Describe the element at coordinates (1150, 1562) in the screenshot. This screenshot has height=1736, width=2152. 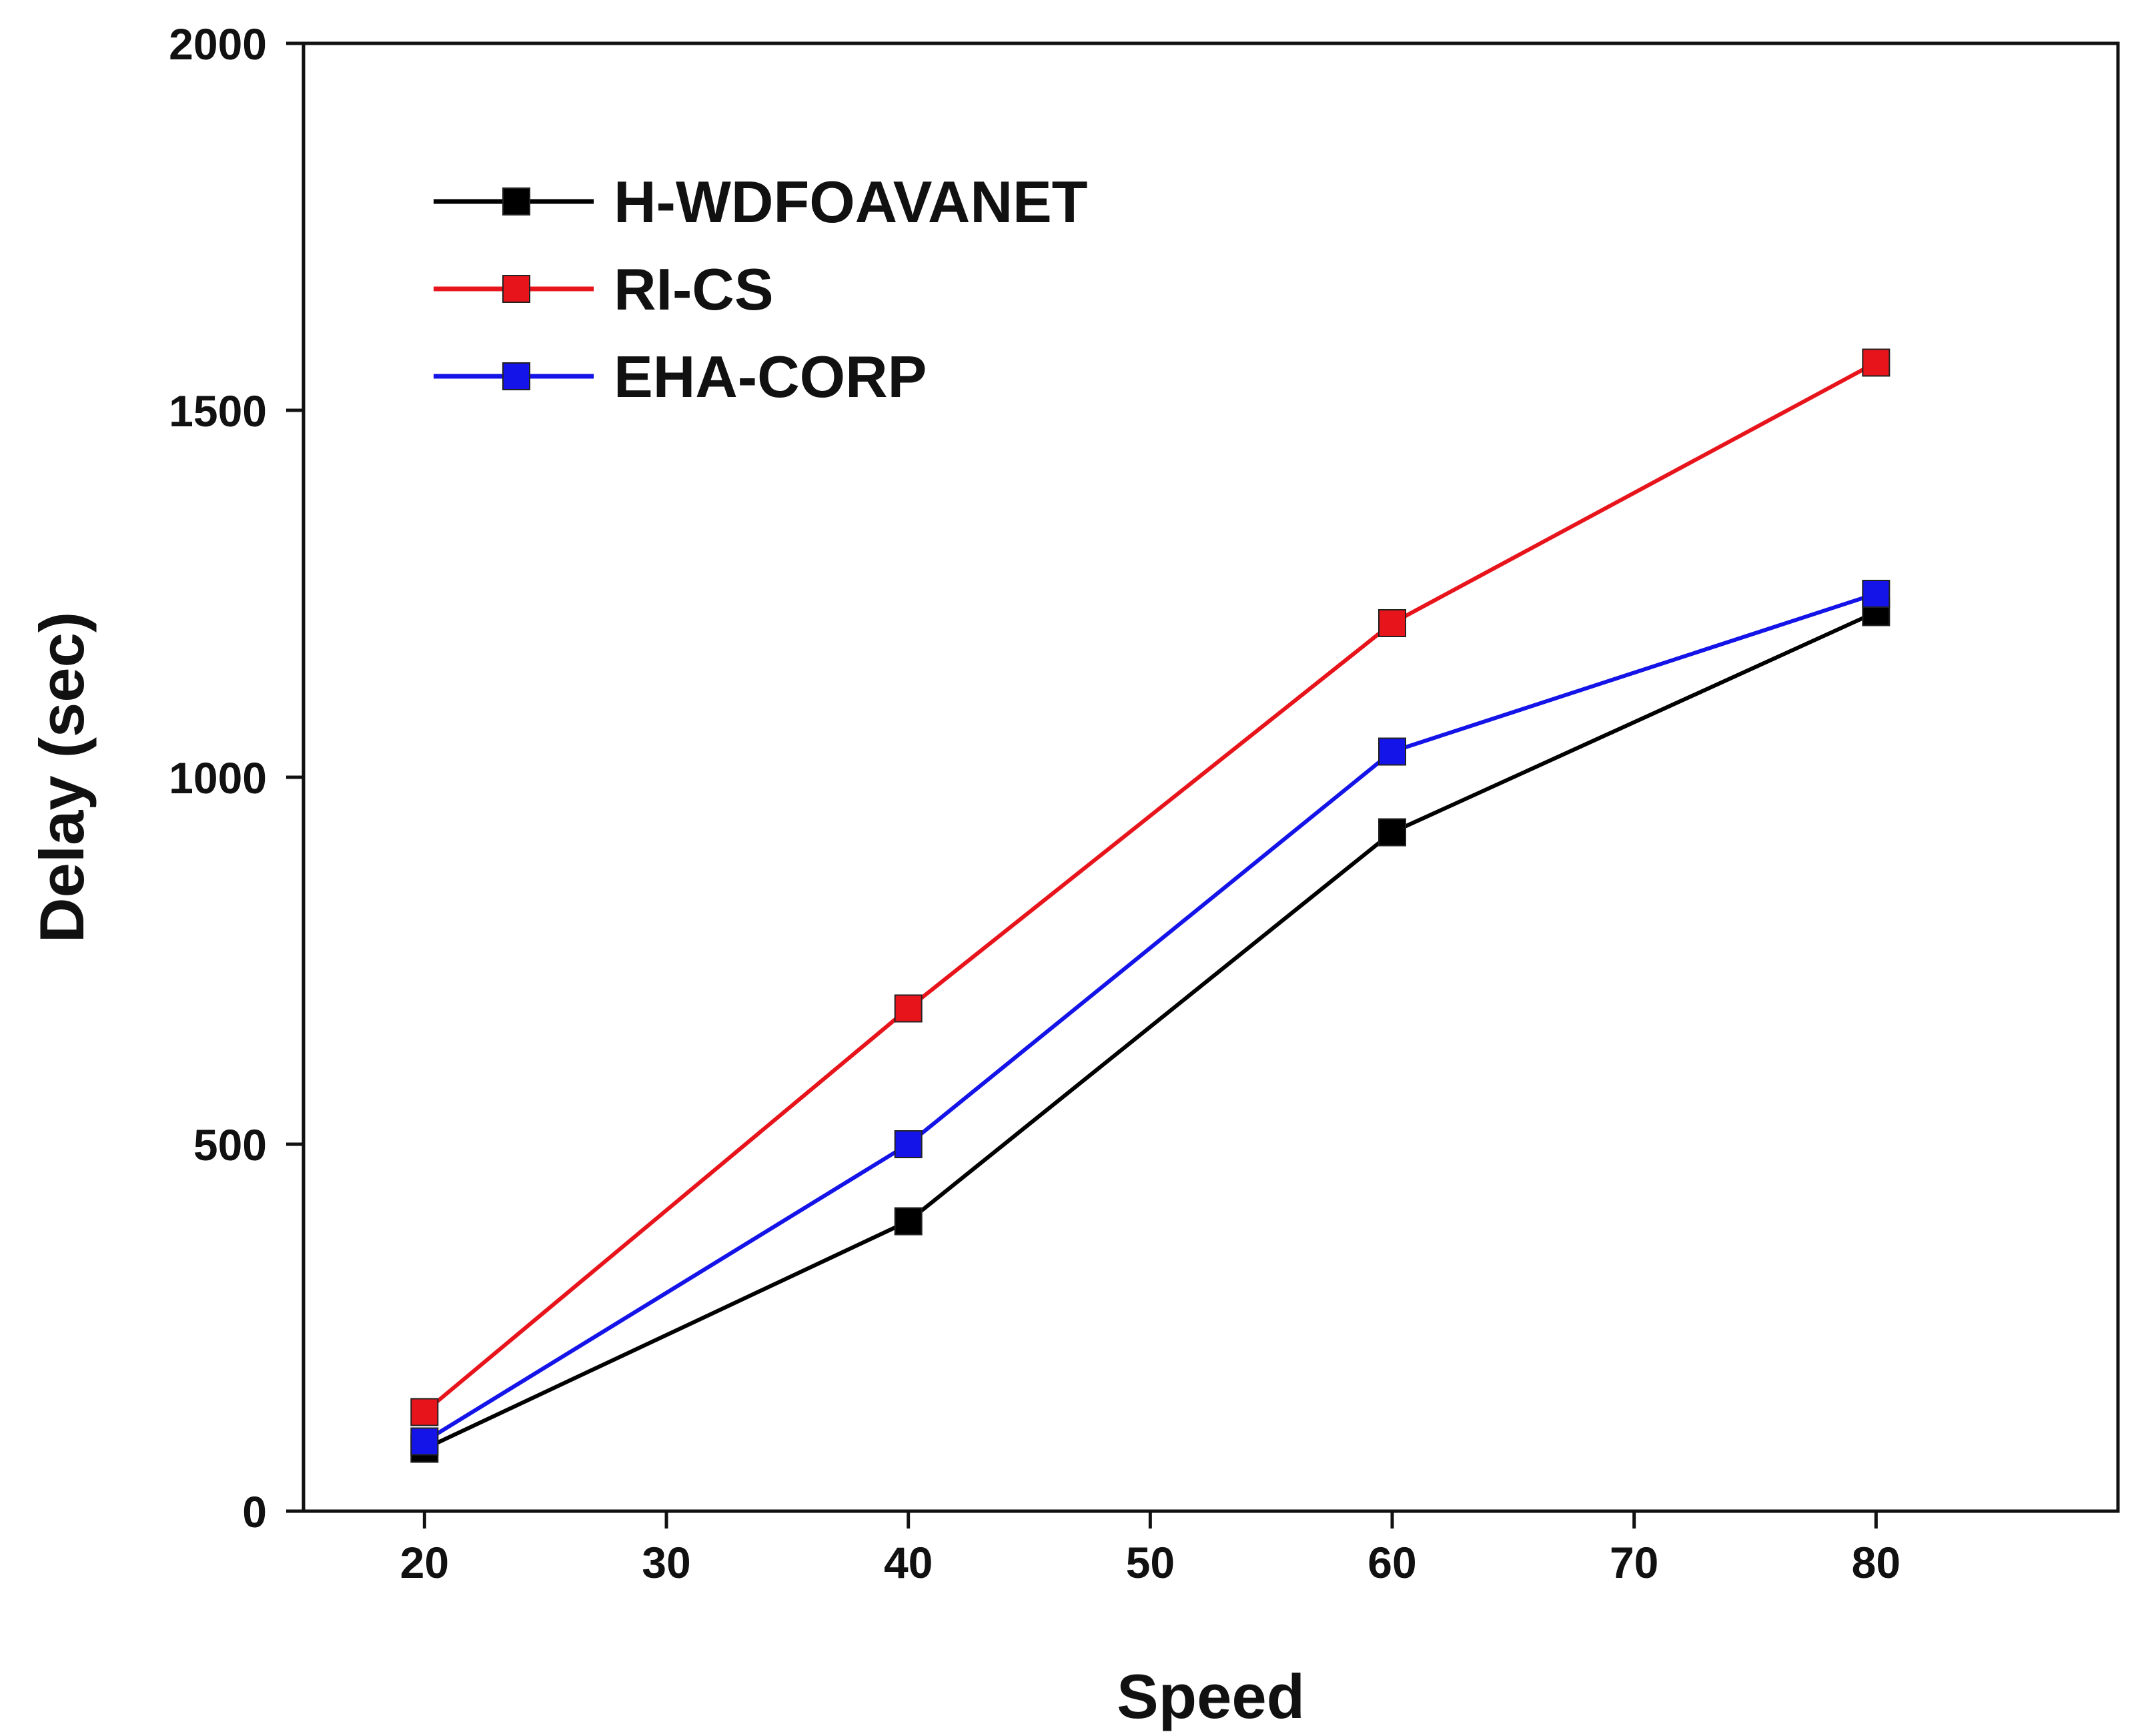
I see `x-tick-label: 50` at that location.